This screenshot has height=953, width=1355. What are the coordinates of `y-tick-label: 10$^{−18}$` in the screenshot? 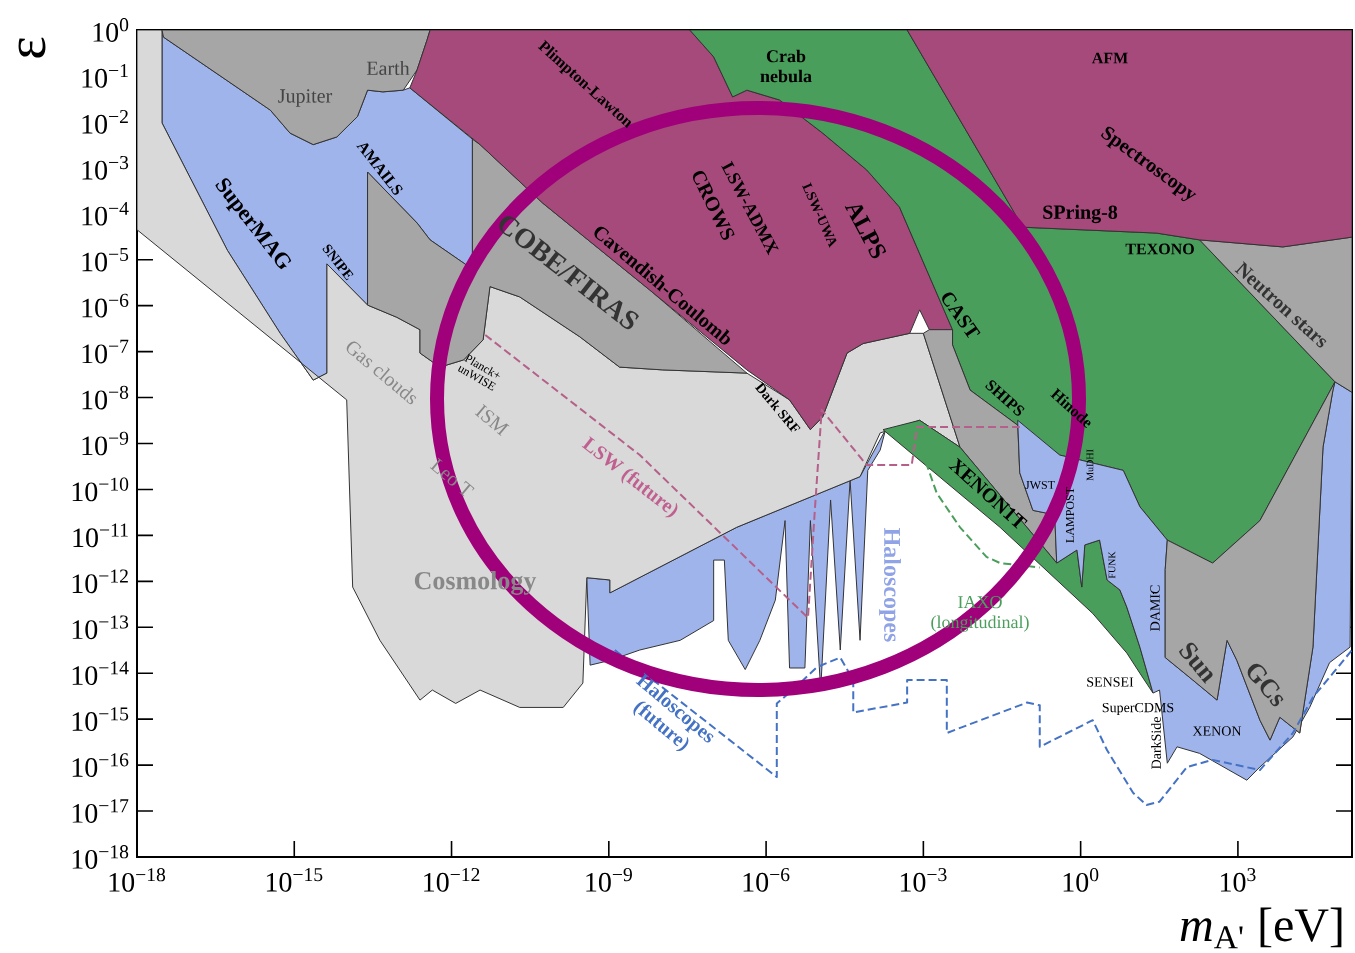 It's located at (100, 857).